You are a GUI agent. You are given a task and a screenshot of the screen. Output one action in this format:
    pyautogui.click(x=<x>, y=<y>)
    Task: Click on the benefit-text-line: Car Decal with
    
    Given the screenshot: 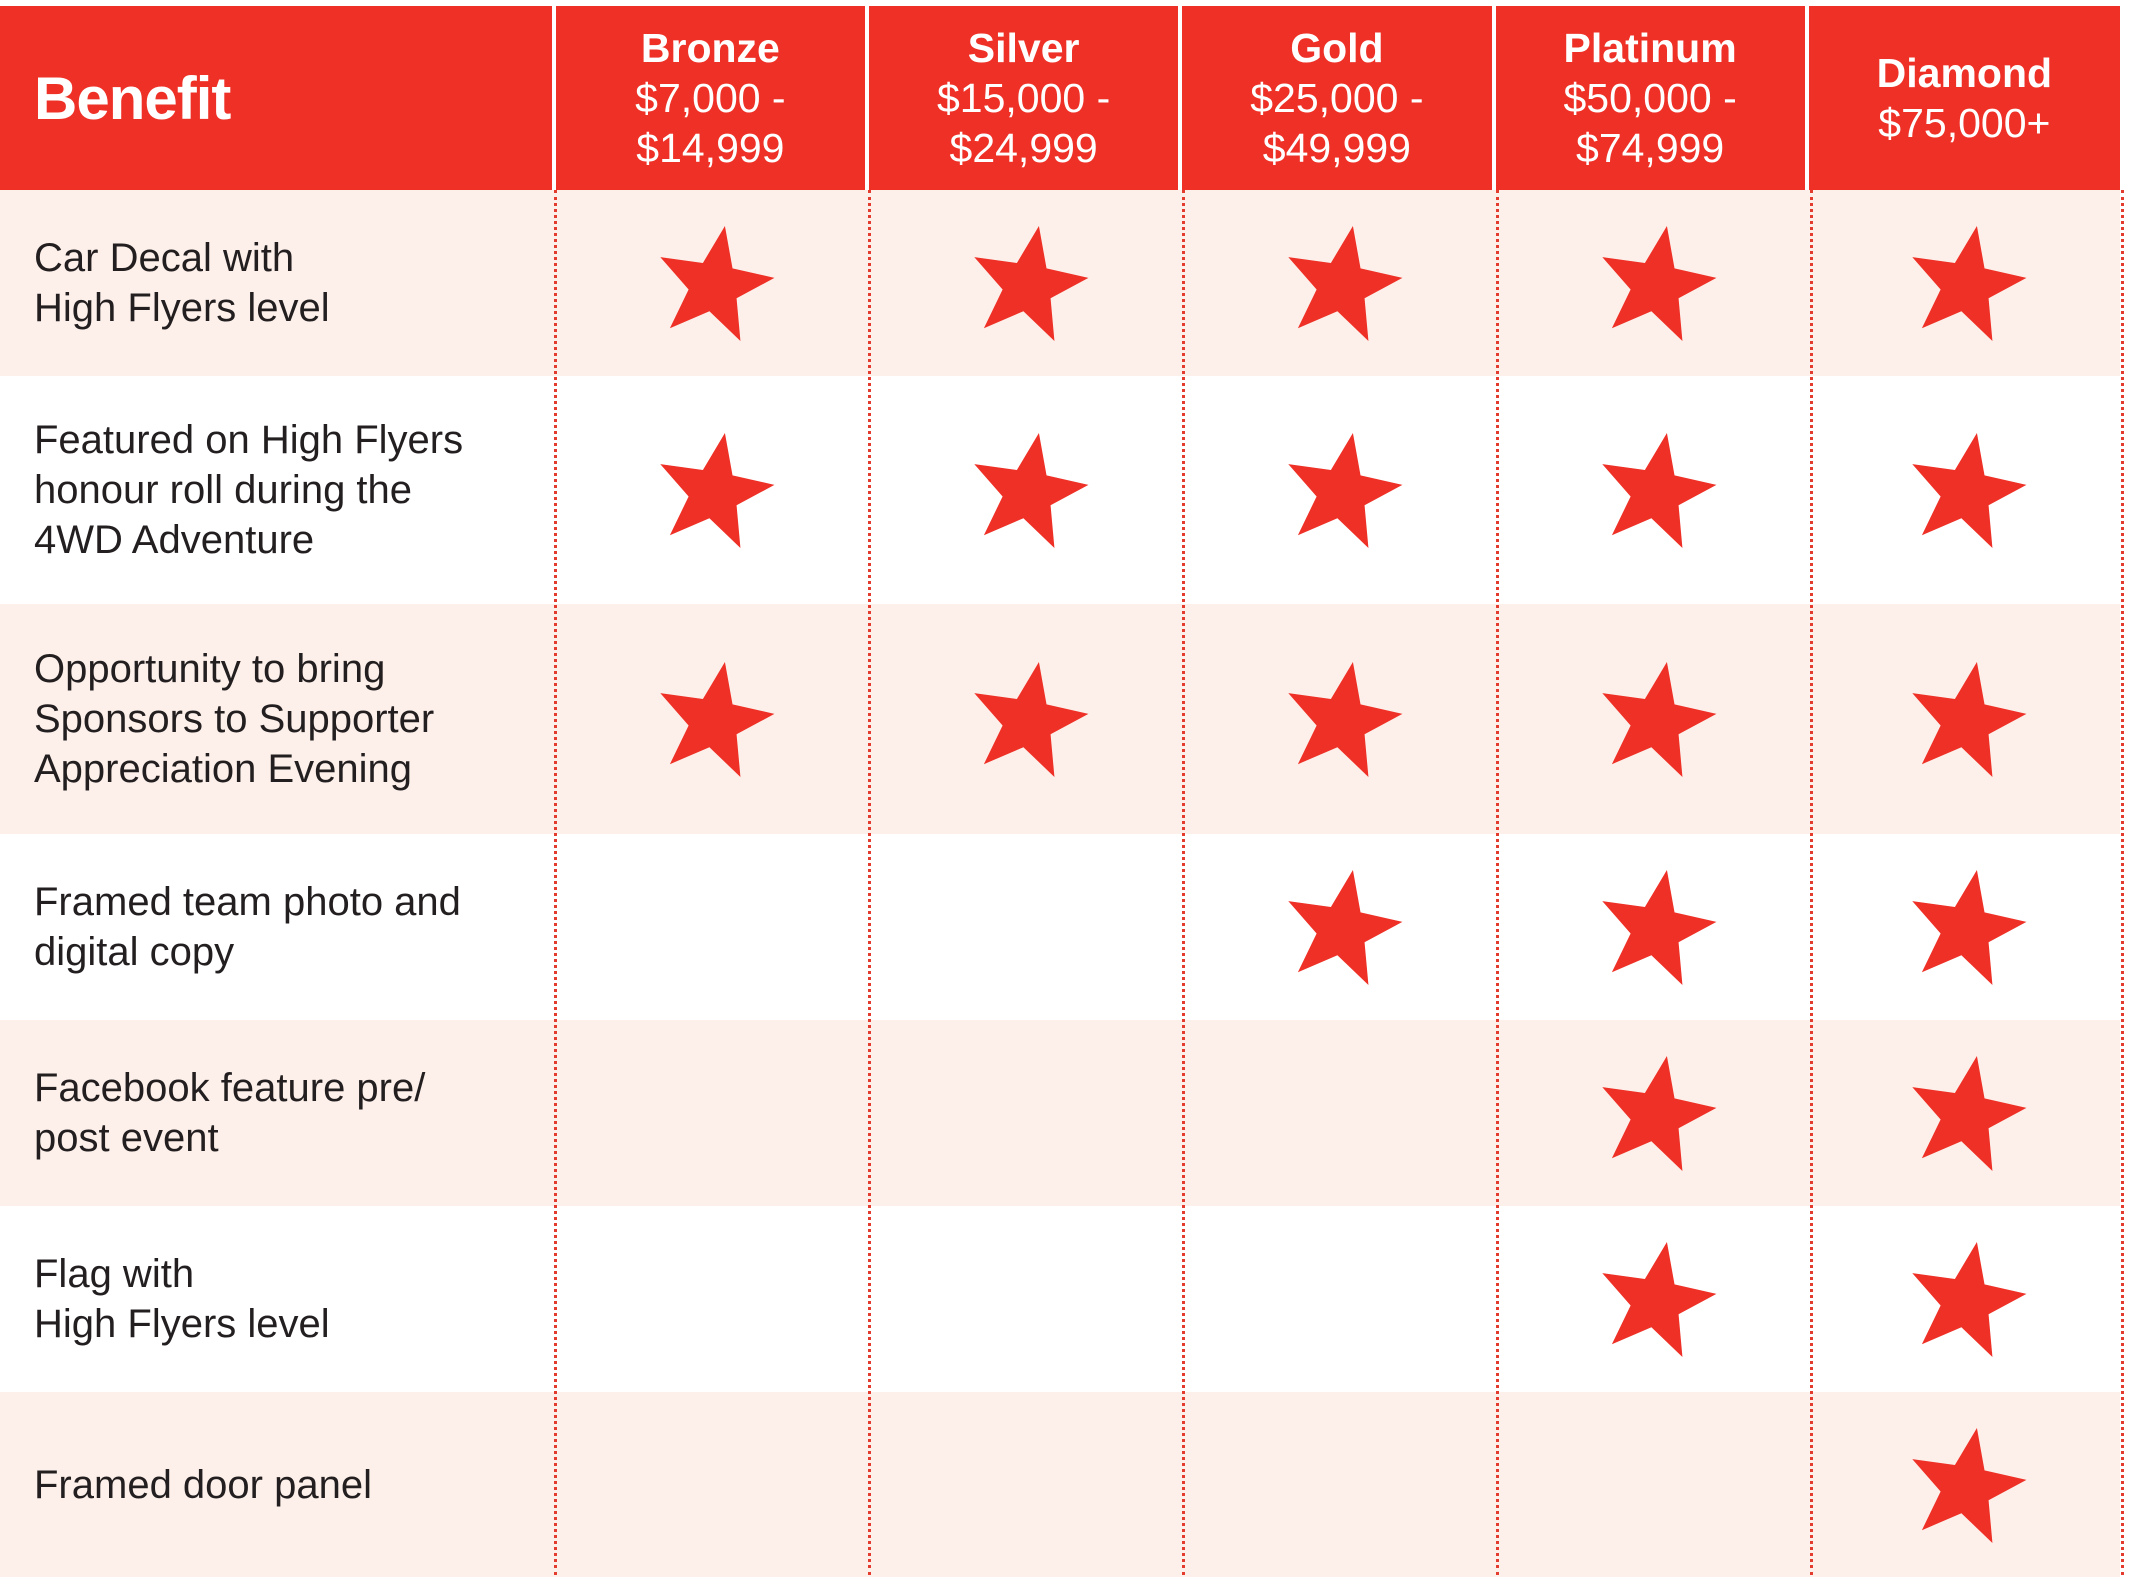 What is the action you would take?
    pyautogui.click(x=164, y=258)
    